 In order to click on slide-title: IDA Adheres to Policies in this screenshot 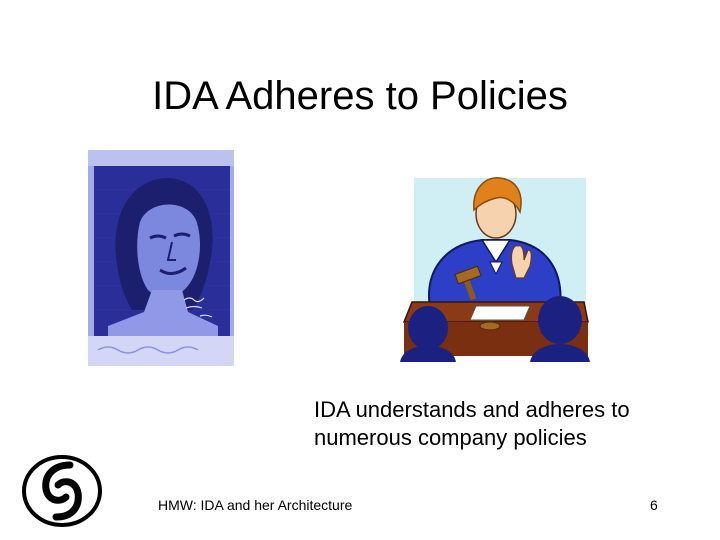, I will do `click(360, 96)`.